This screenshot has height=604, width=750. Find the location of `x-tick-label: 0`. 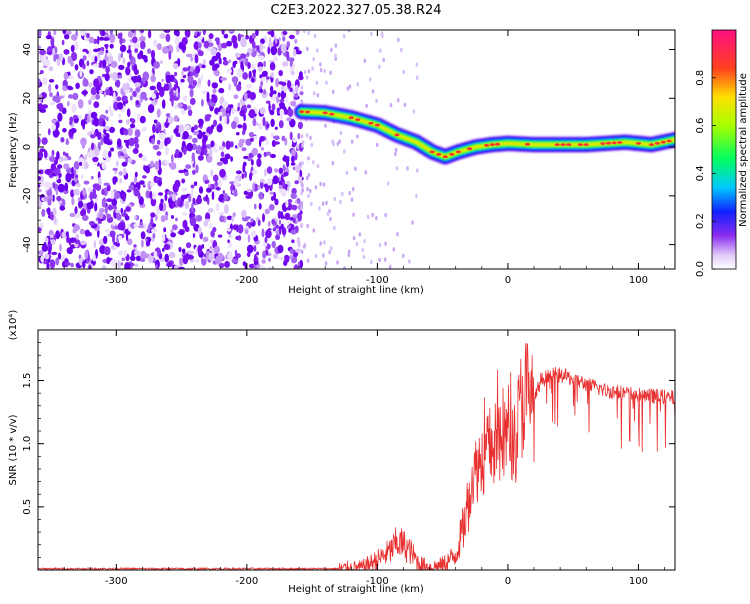

x-tick-label: 0 is located at coordinates (508, 280).